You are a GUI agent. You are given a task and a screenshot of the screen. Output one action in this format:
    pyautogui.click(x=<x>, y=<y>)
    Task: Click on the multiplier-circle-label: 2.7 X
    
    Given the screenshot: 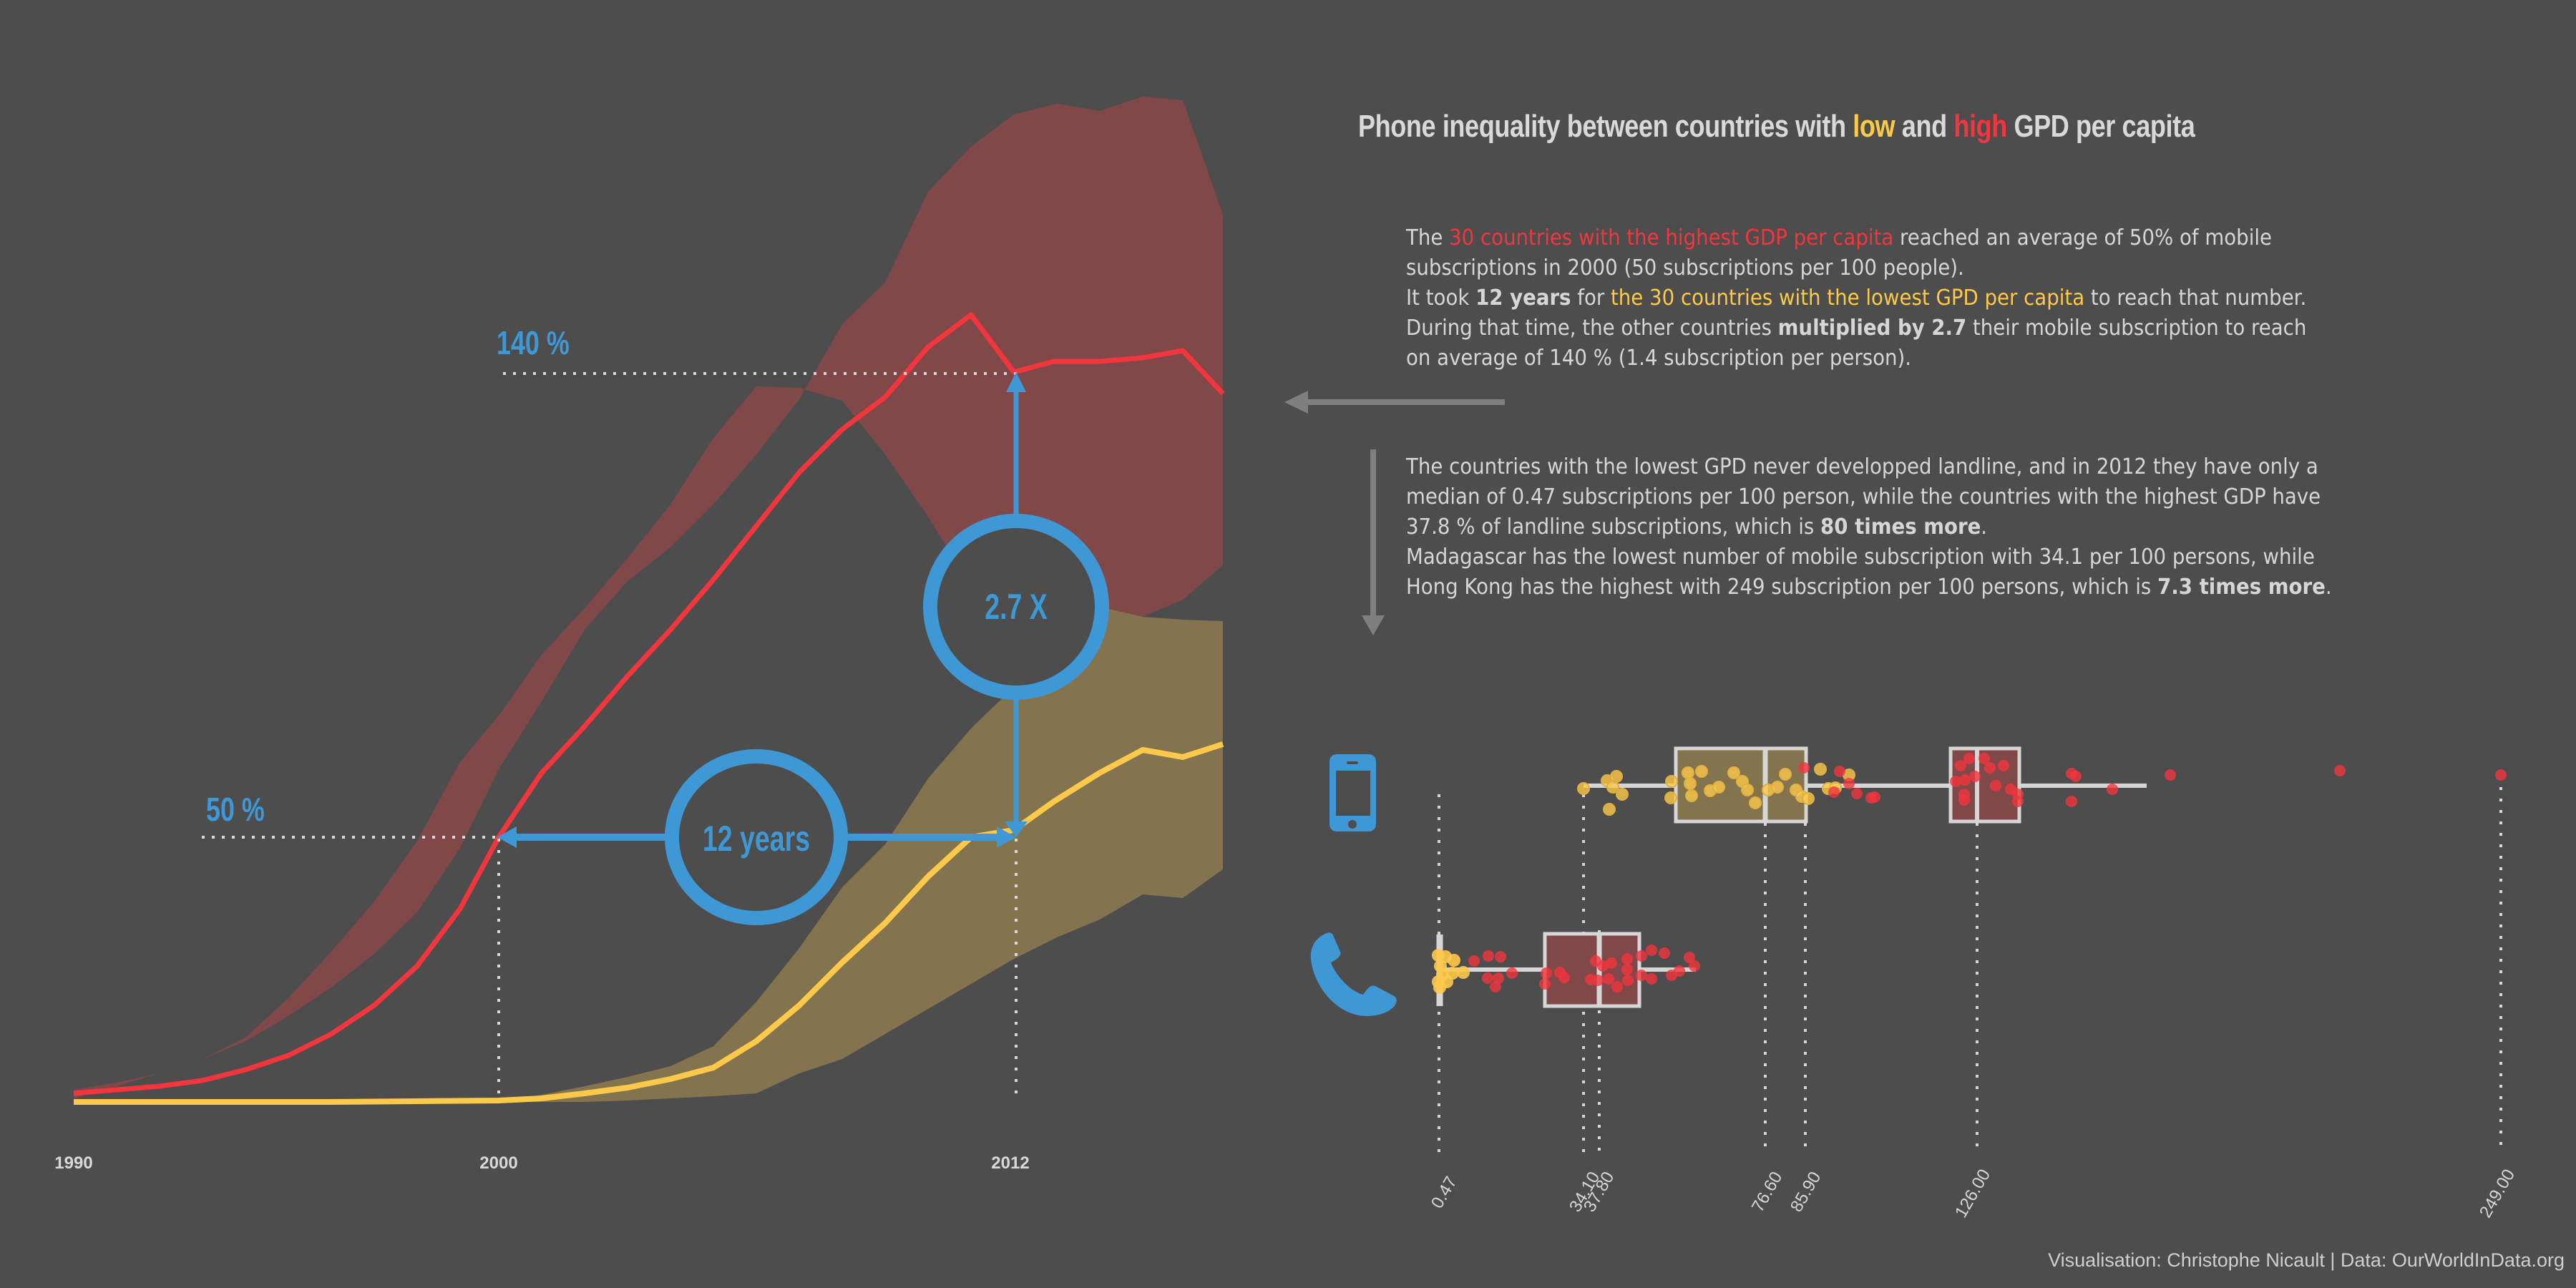 What is the action you would take?
    pyautogui.click(x=1017, y=607)
    